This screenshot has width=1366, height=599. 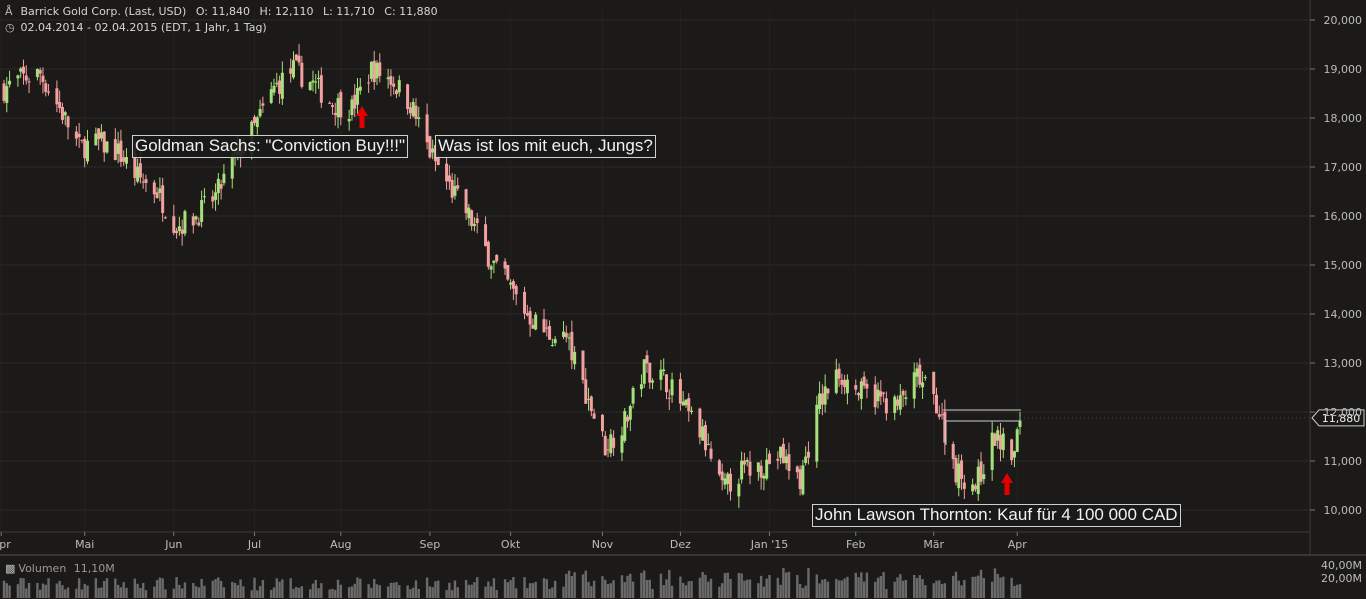 I want to click on x-tick-label: Jan '15, so click(x=769, y=544).